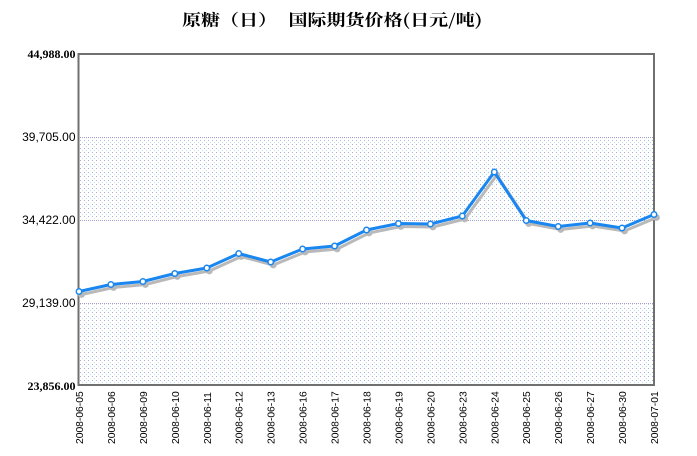 The height and width of the screenshot is (456, 697). I want to click on svg-text: 2008-06-30, so click(623, 417).